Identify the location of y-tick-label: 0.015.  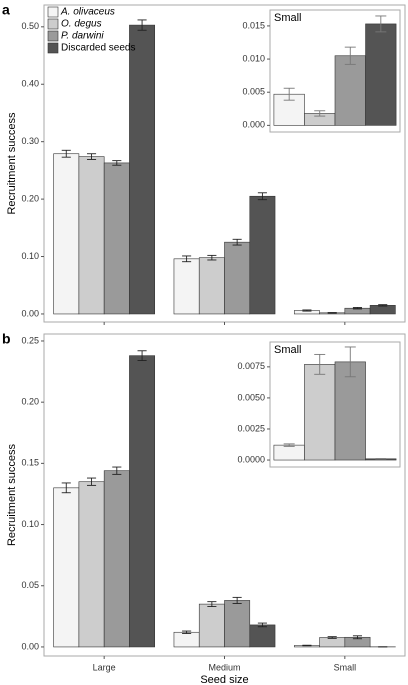
(253, 25).